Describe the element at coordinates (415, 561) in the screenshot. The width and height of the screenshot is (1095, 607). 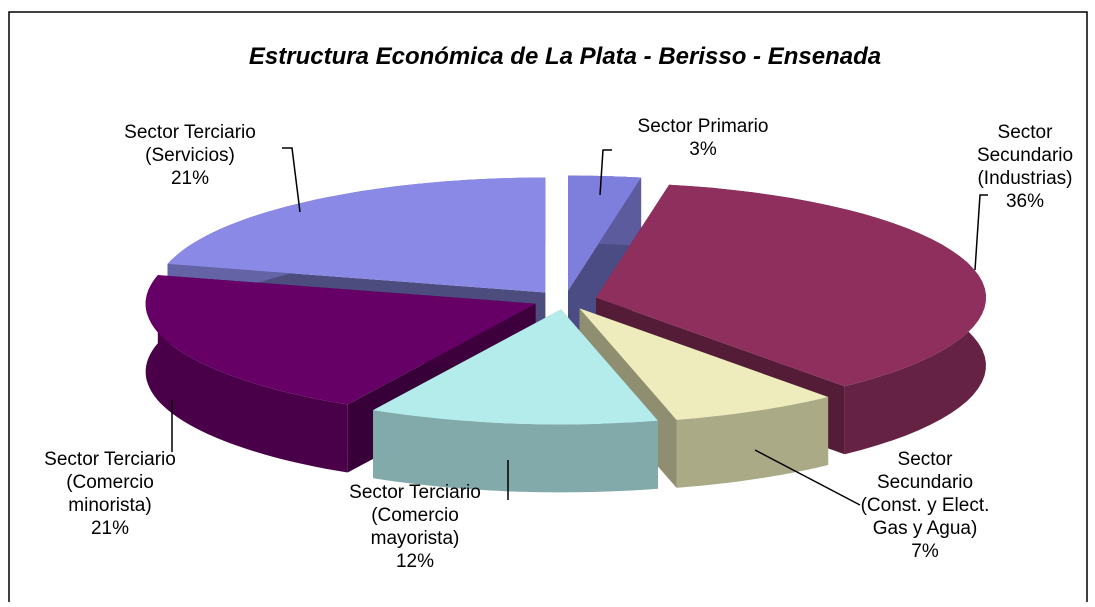
I see `value-label: 12%` at that location.